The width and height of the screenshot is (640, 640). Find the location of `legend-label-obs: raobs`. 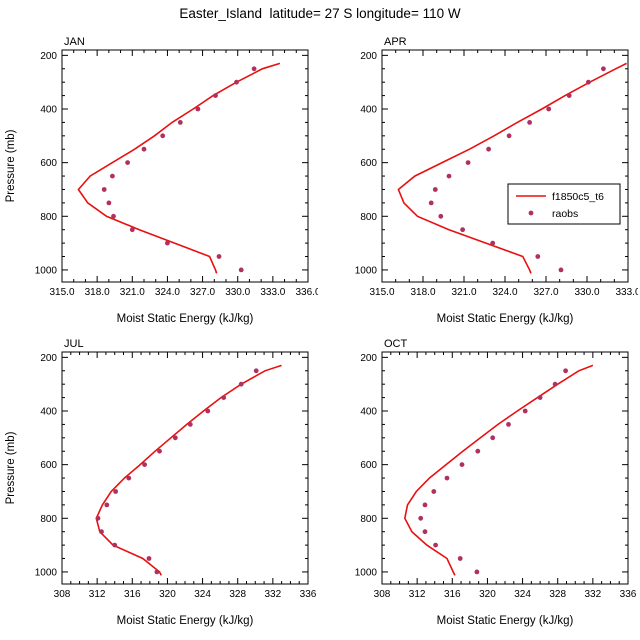

legend-label-obs: raobs is located at coordinates (565, 214).